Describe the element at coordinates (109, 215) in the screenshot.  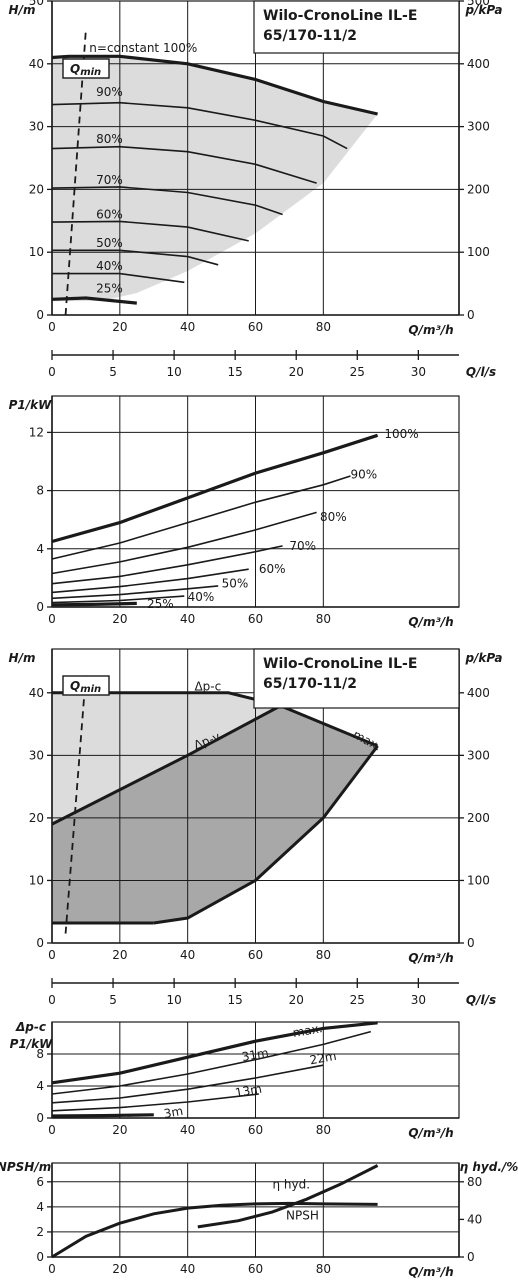
I see `speed-curve-label: 60%` at that location.